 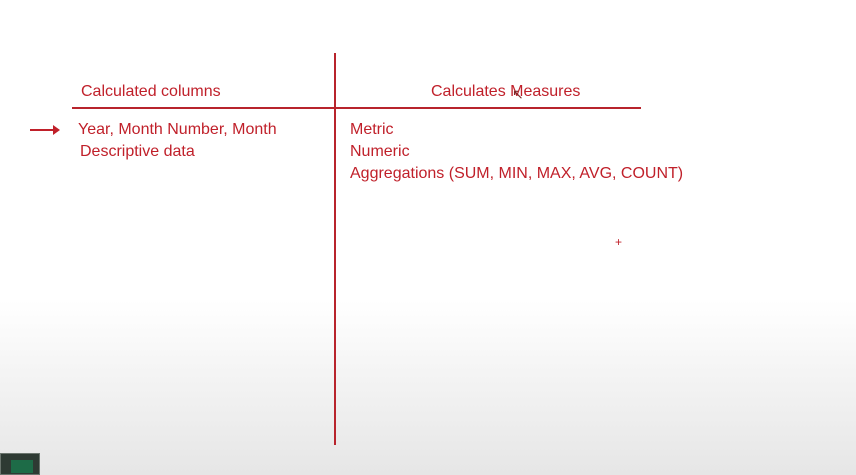 What do you see at coordinates (380, 151) in the screenshot?
I see `list-item: Numeric` at bounding box center [380, 151].